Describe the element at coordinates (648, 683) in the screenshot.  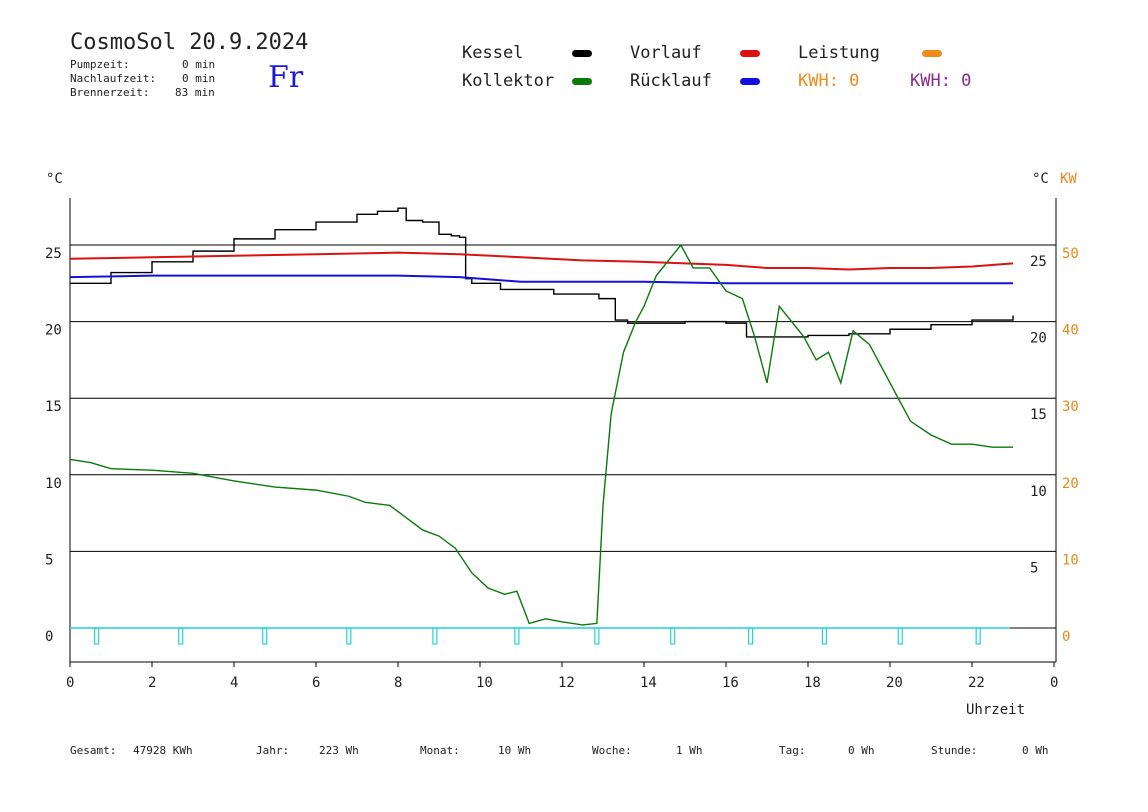
I see `x-tick-label-7: 14` at that location.